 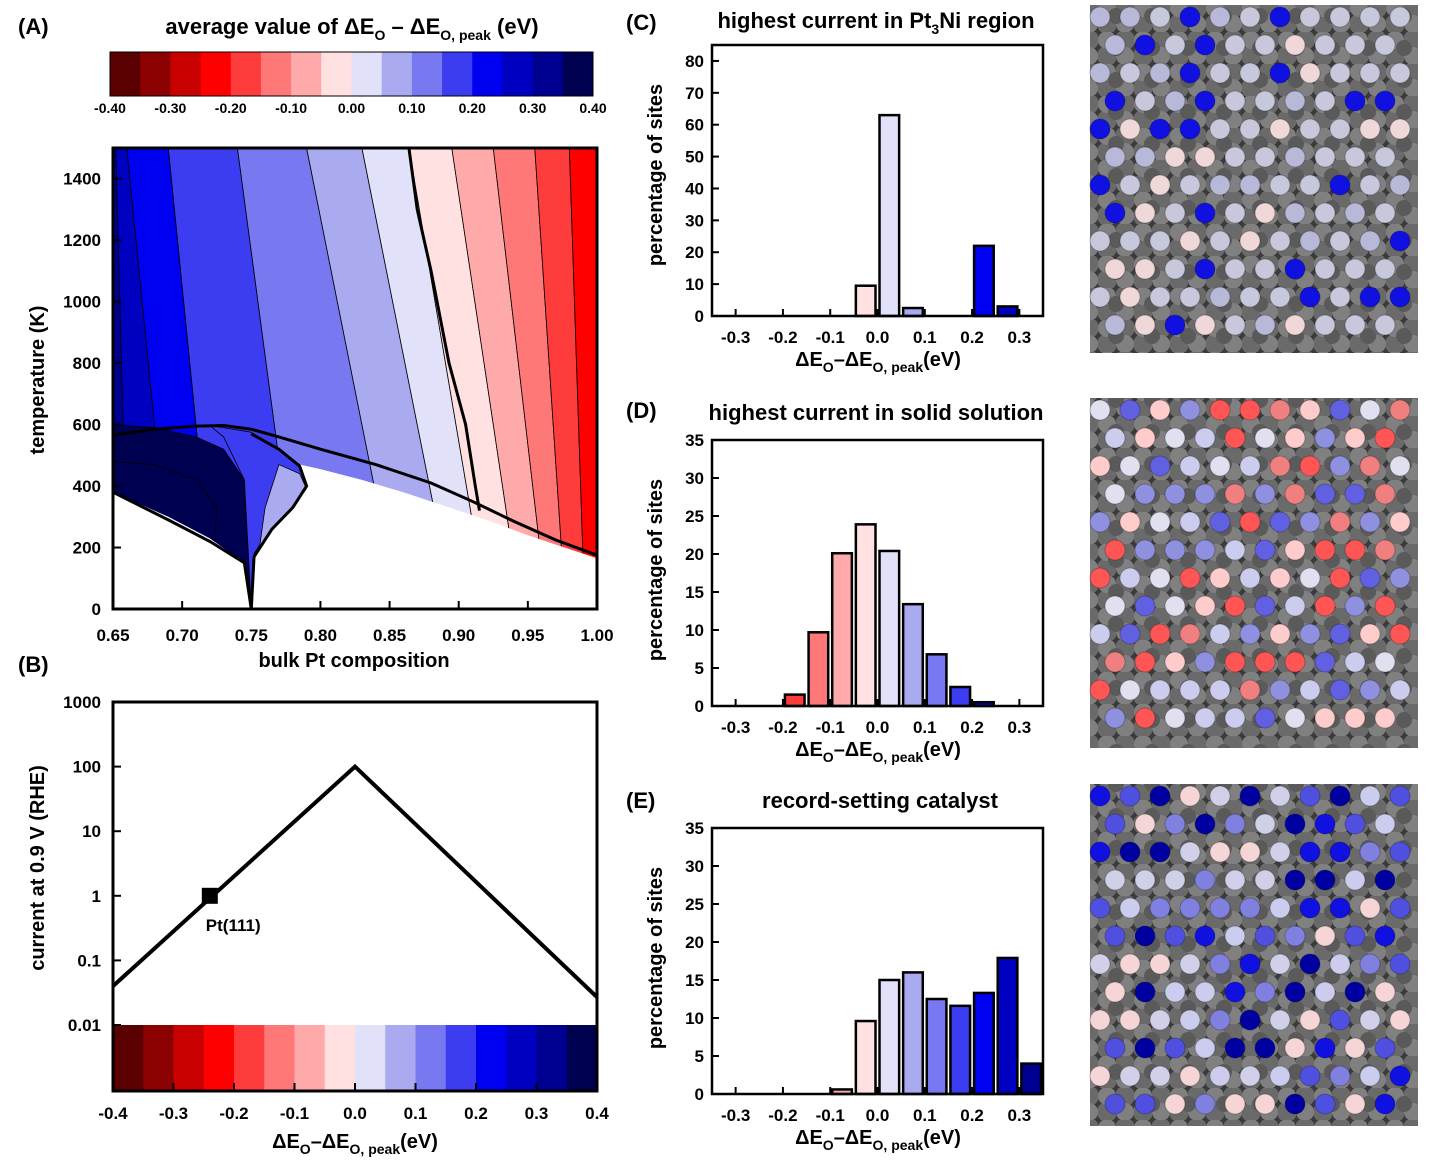 What do you see at coordinates (699, 1094) in the screenshot?
I see `y-tick-label: 0` at bounding box center [699, 1094].